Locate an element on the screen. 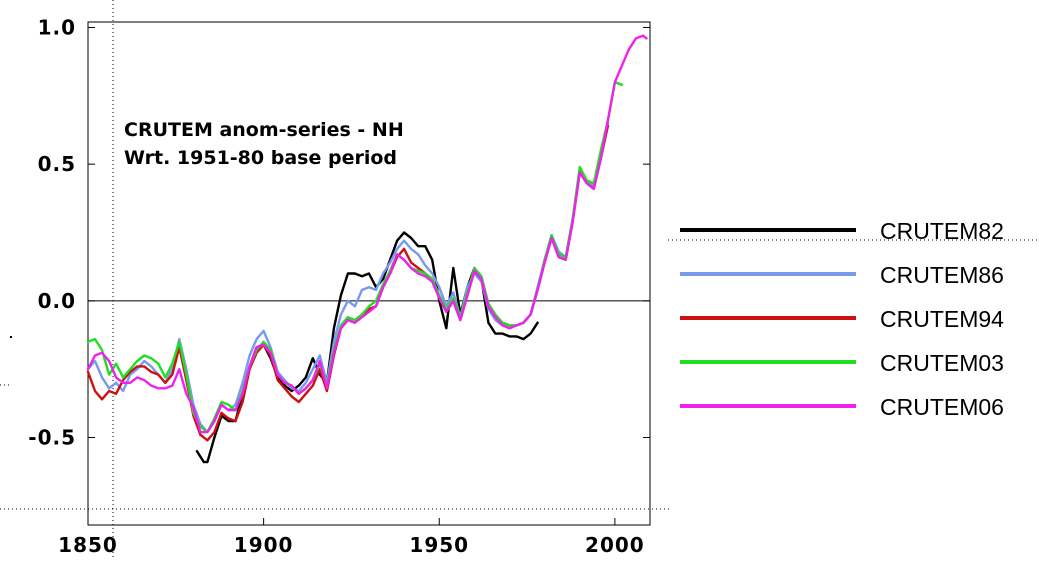 This screenshot has height=580, width=1039. legend-label-crutem03: CRUTEM03 is located at coordinates (942, 363).